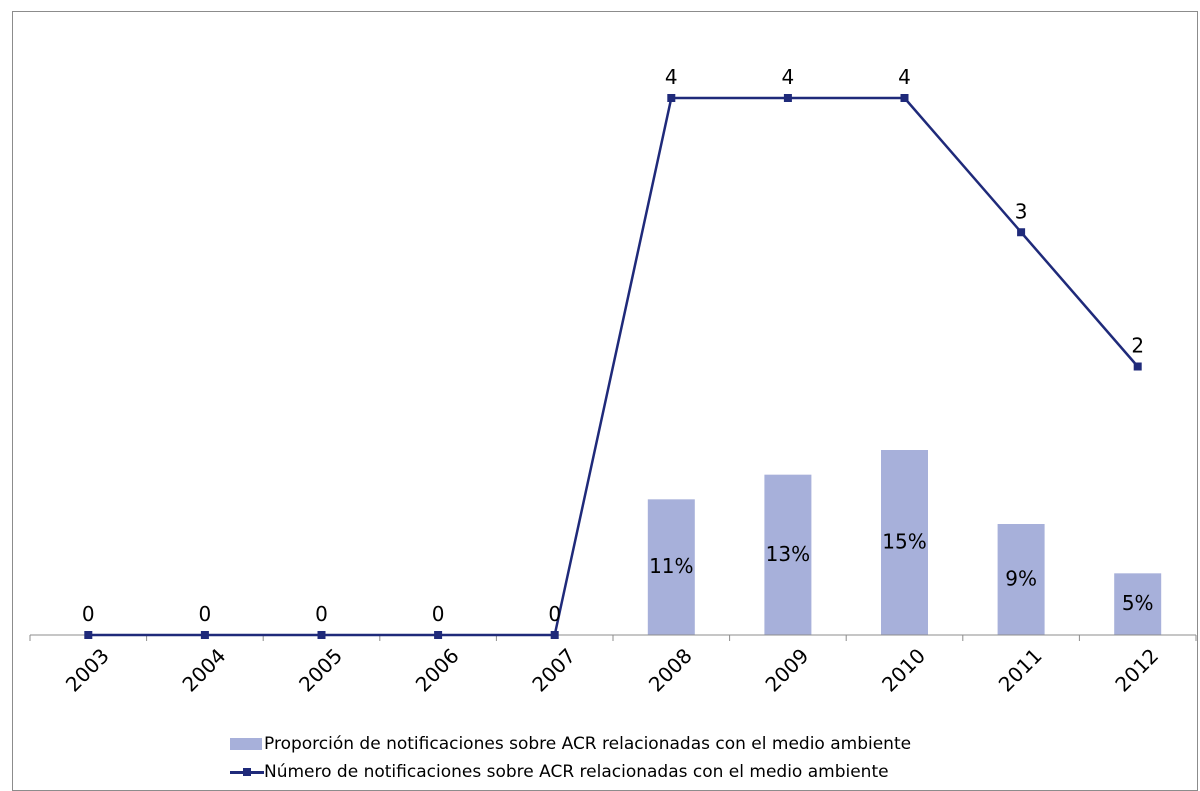  What do you see at coordinates (438, 614) in the screenshot?
I see `line-label-2006: 0` at bounding box center [438, 614].